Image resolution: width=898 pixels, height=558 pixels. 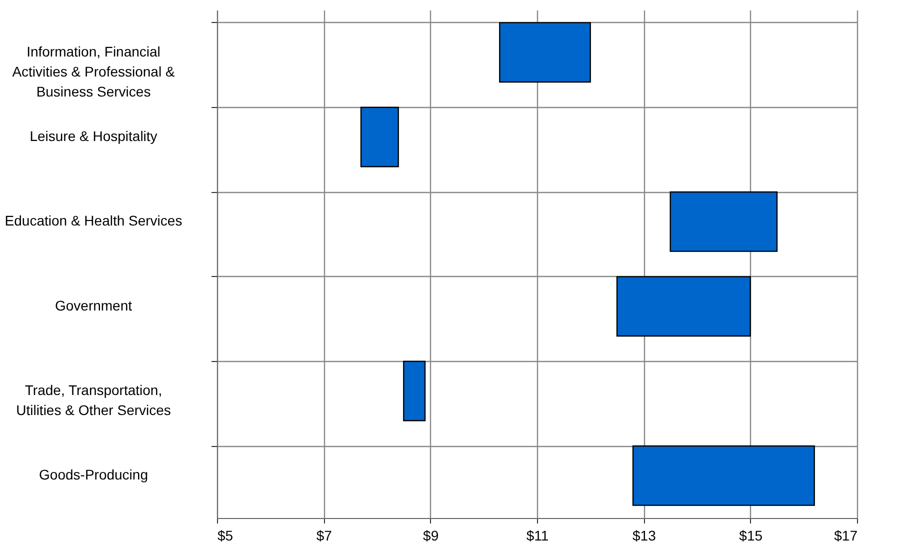 What do you see at coordinates (751, 536) in the screenshot?
I see `x-tick-label: $15` at bounding box center [751, 536].